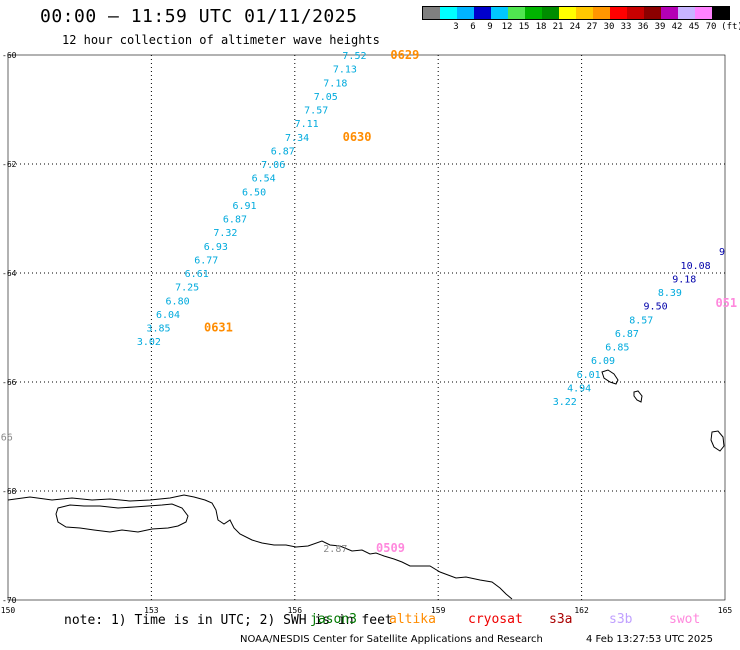 Image resolution: width=740 pixels, height=650 pixels. I want to click on pass-time-label: 0631, so click(218, 328).